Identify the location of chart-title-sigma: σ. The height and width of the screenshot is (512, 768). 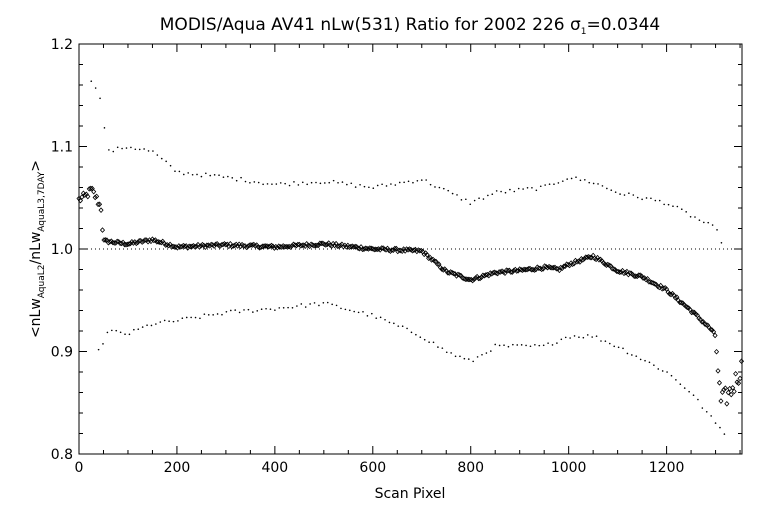
(575, 25).